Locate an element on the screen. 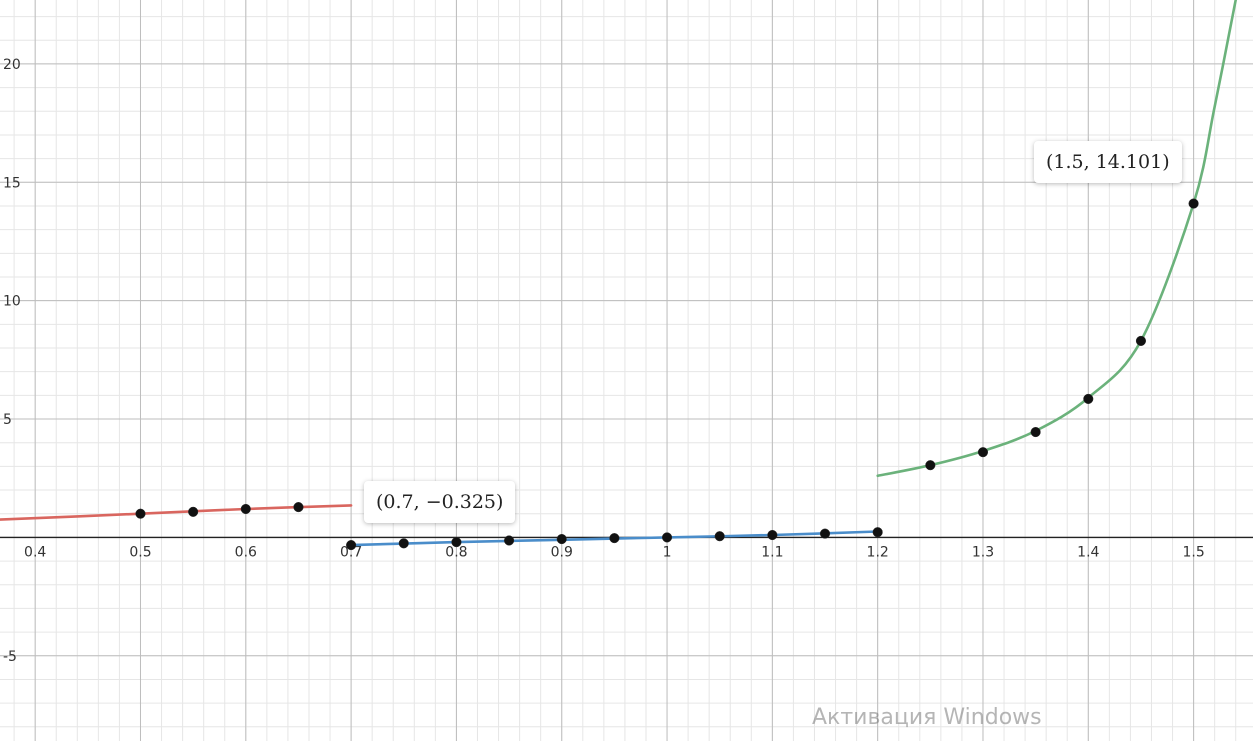  windows-activation-watermark: Активация Windows is located at coordinates (927, 717).